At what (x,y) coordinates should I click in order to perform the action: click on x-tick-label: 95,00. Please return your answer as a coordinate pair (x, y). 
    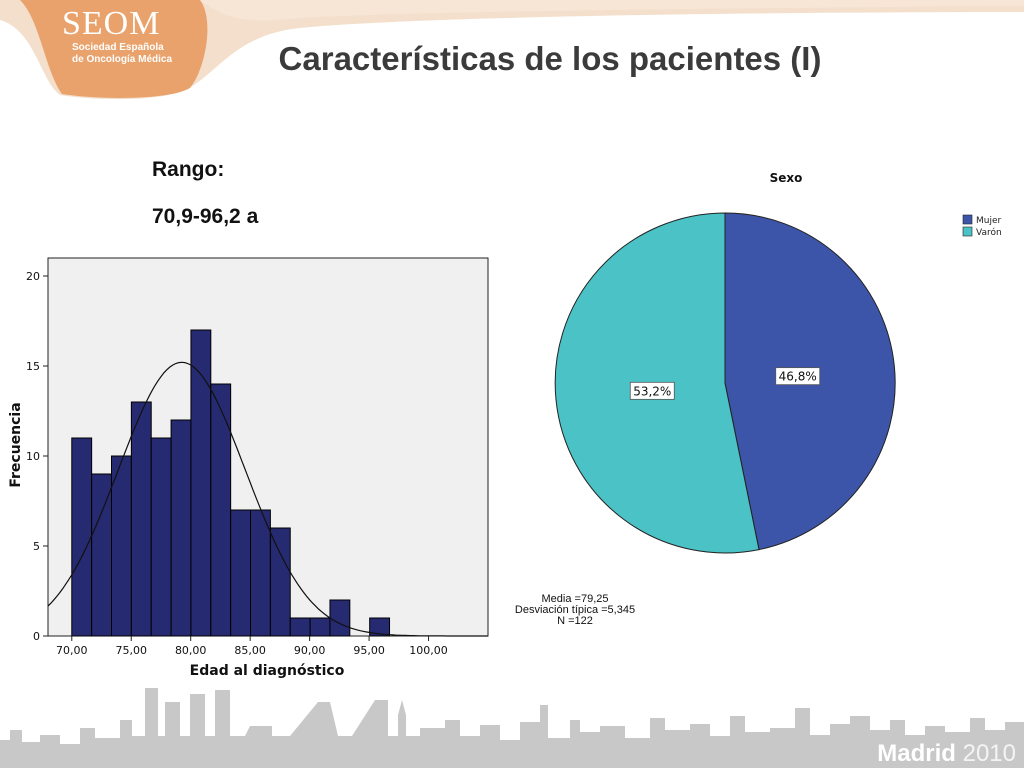
    Looking at the image, I should click on (369, 650).